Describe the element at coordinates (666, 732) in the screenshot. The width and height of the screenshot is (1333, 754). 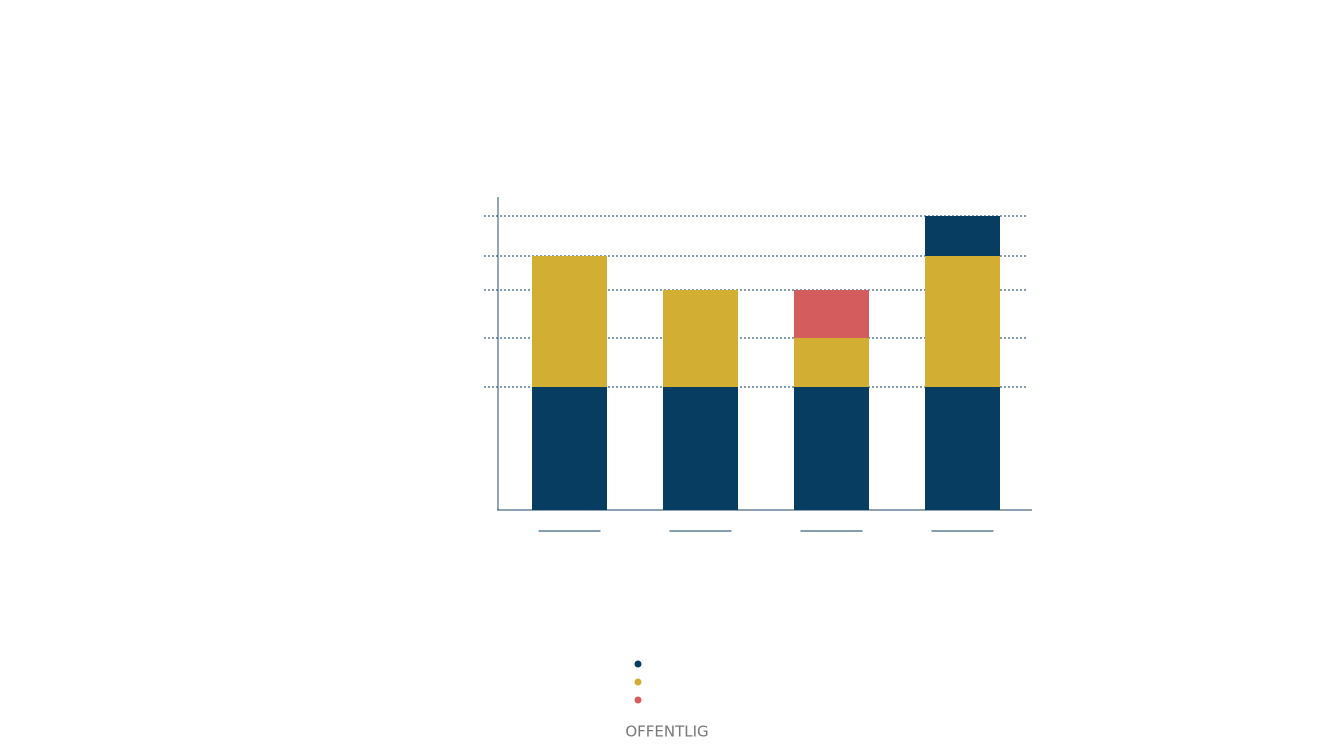
I see `footer: OFFENTLIG` at that location.